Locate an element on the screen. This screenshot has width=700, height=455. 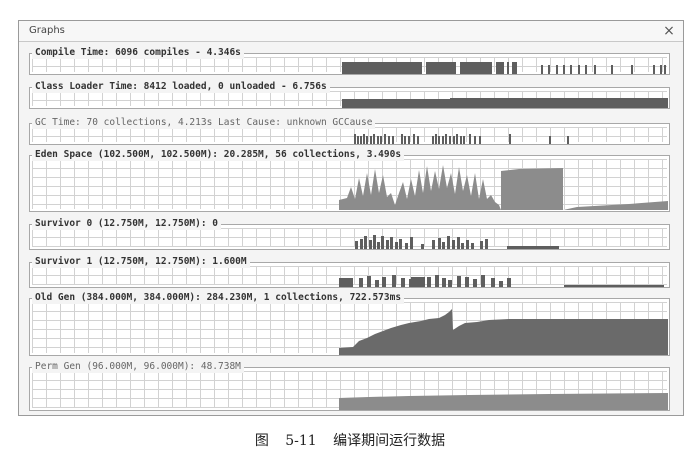
caption-text: 编译期间运行数据 is located at coordinates (389, 441).